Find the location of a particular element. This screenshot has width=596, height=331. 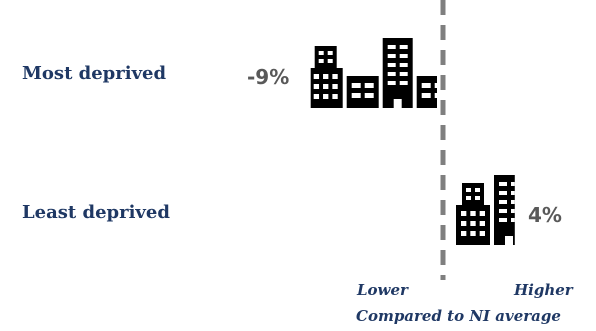

axis-high-label: Higher is located at coordinates (543, 290).